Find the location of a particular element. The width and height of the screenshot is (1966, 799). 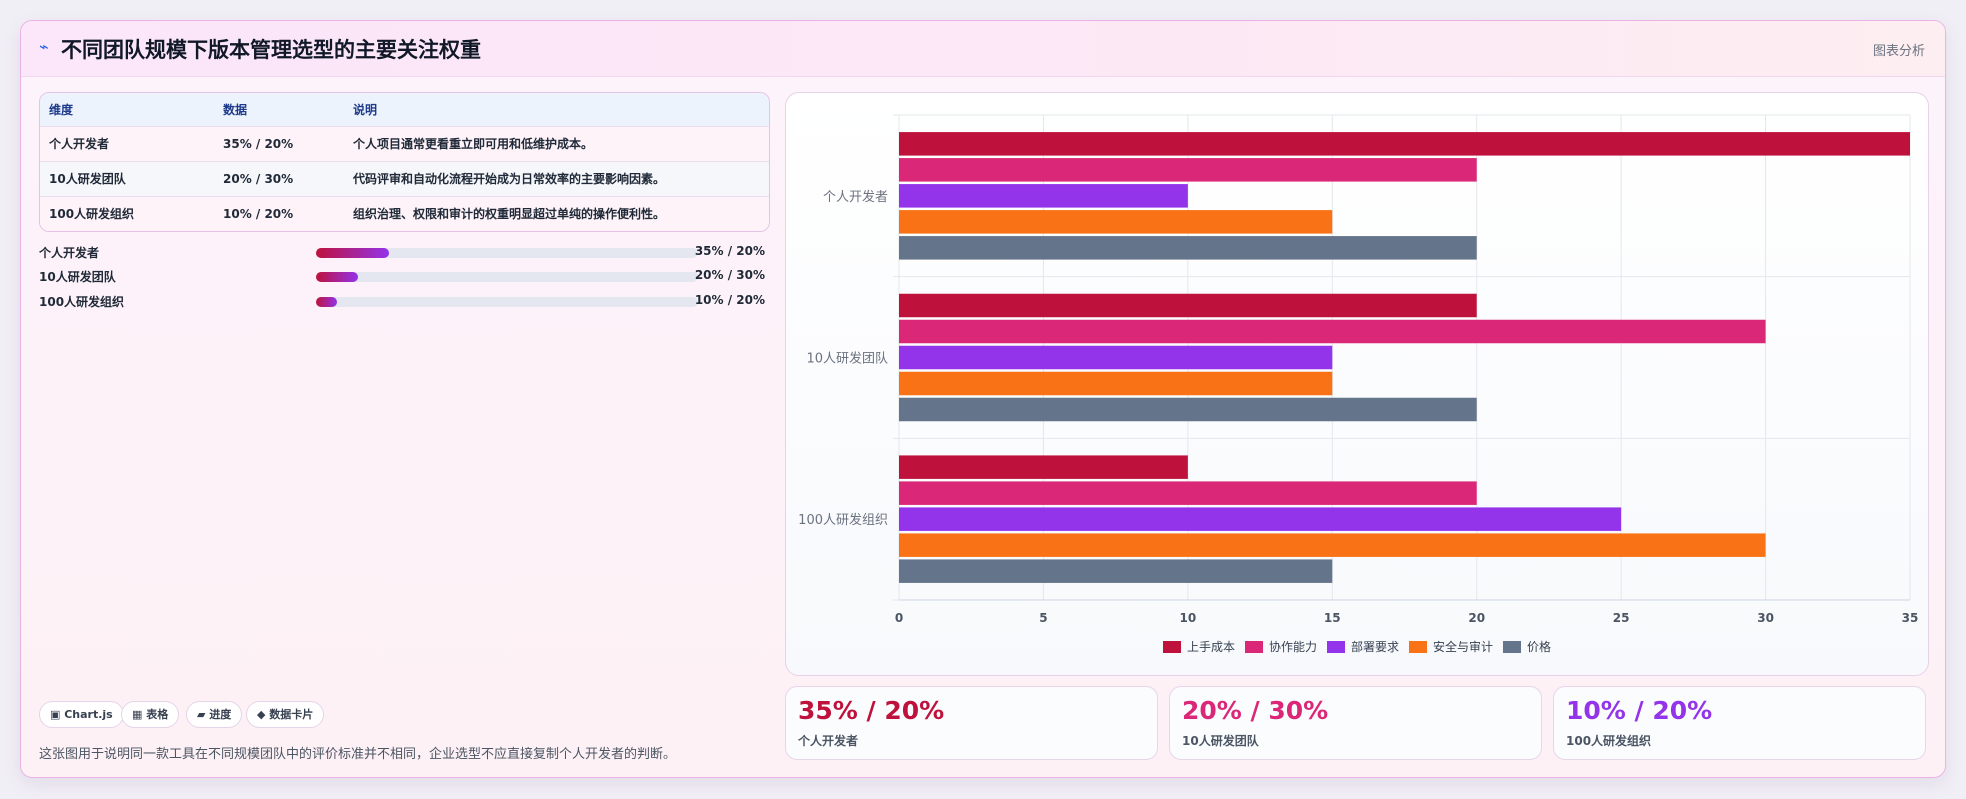

legend-label: 上手成本 is located at coordinates (1210, 647).